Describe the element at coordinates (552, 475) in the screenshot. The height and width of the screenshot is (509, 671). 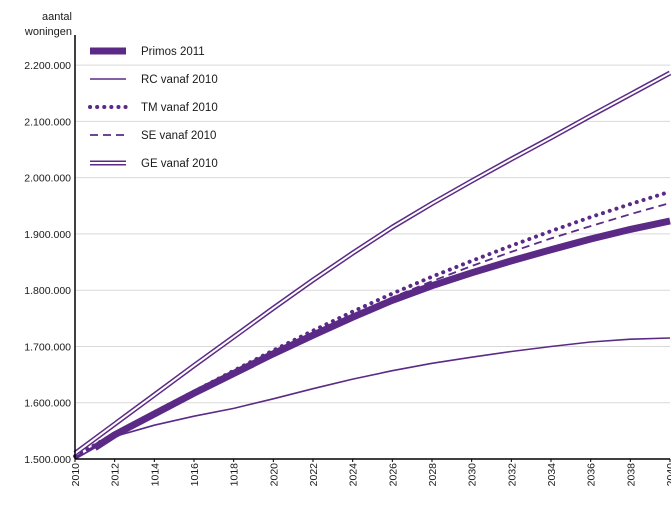
I see `x-tick-label: 2034` at that location.